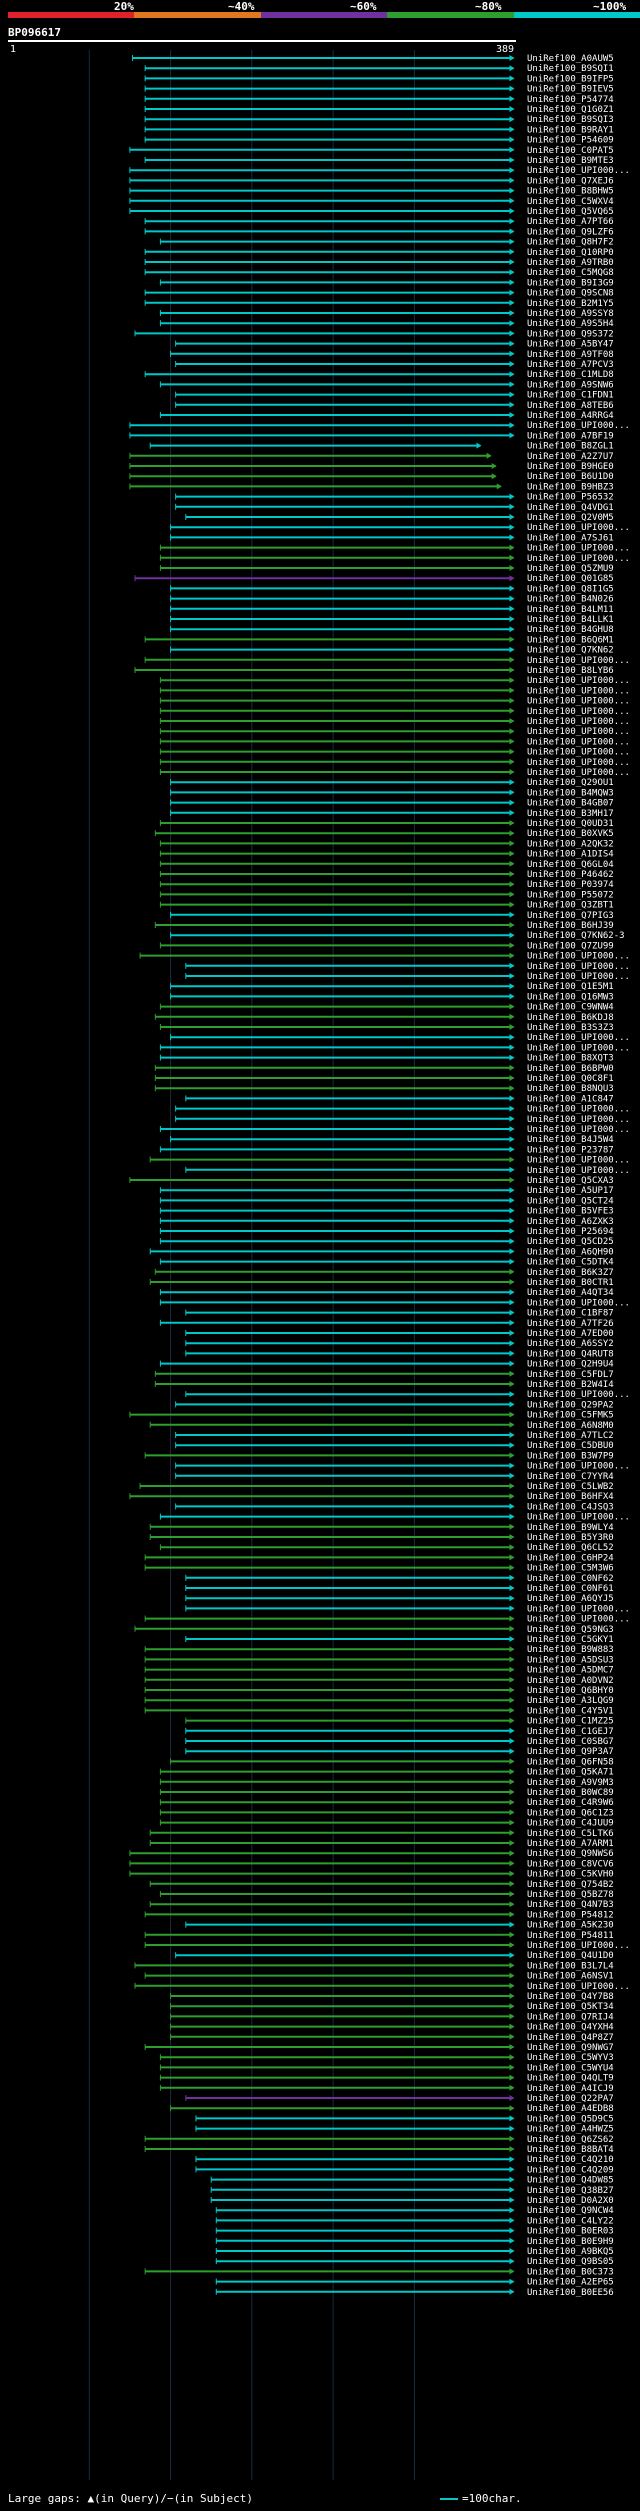  I want to click on hit-label: UniRef100_C1MLD8, so click(570, 375).